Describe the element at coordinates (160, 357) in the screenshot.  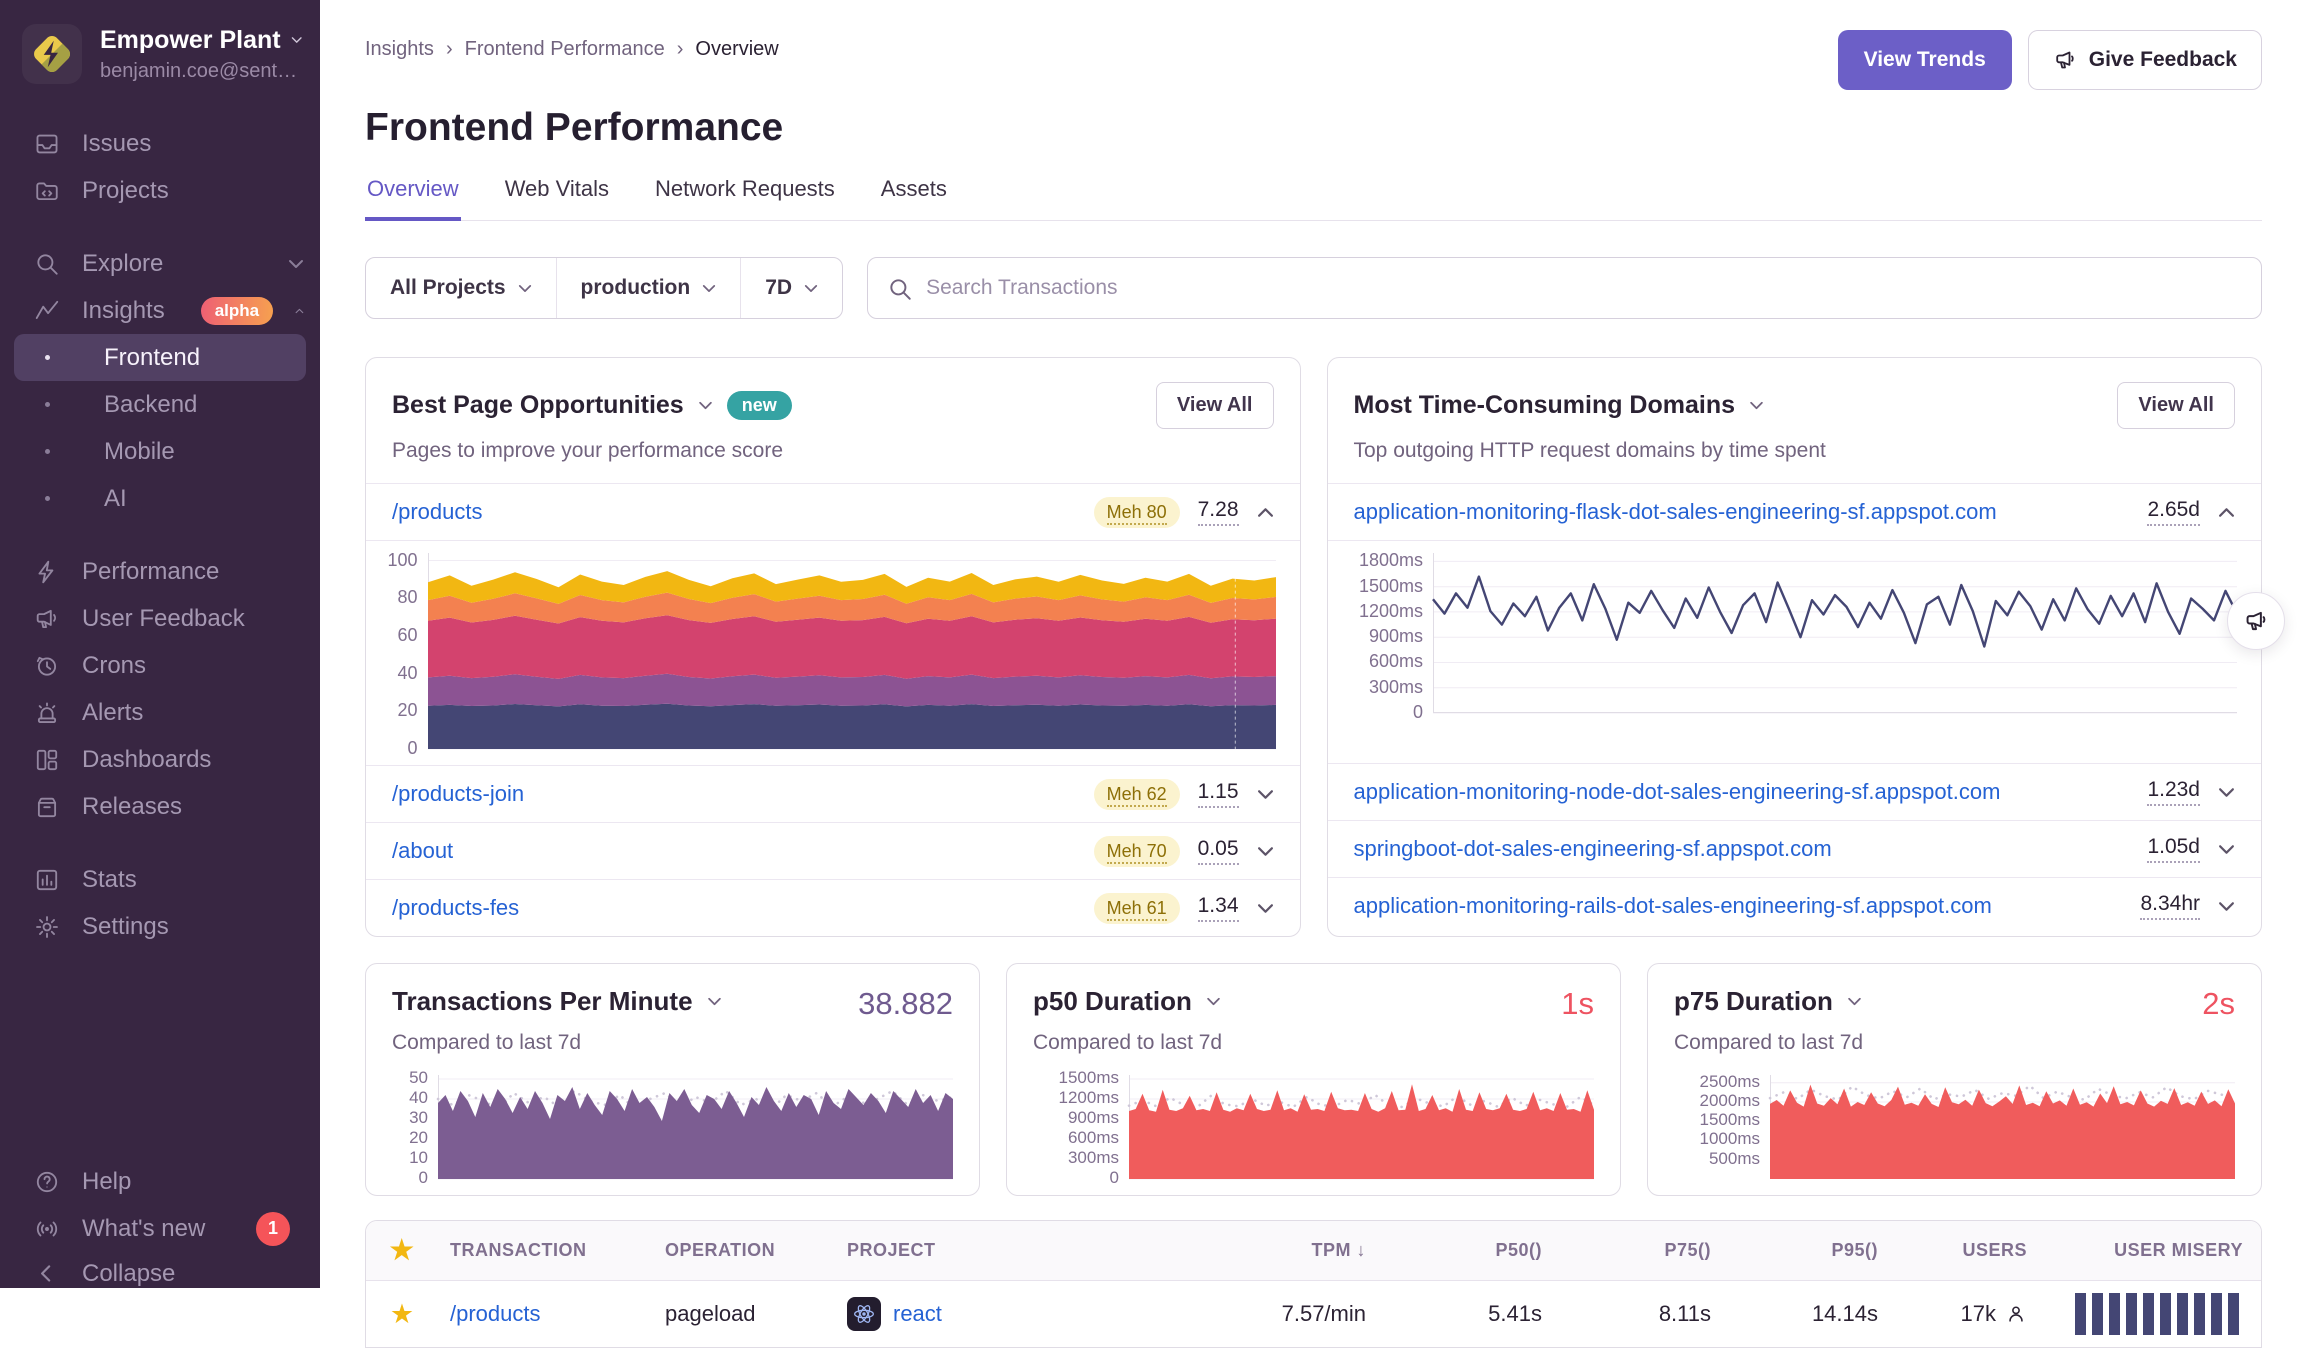
I see `sidebar-item-frontend: Frontend` at that location.